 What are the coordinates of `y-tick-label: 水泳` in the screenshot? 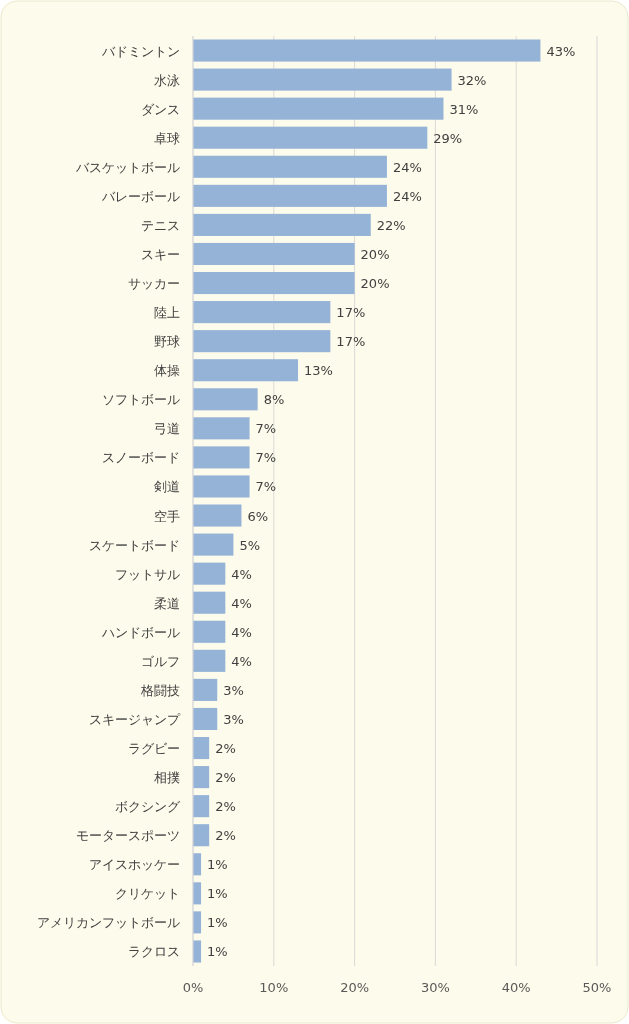 It's located at (167, 80).